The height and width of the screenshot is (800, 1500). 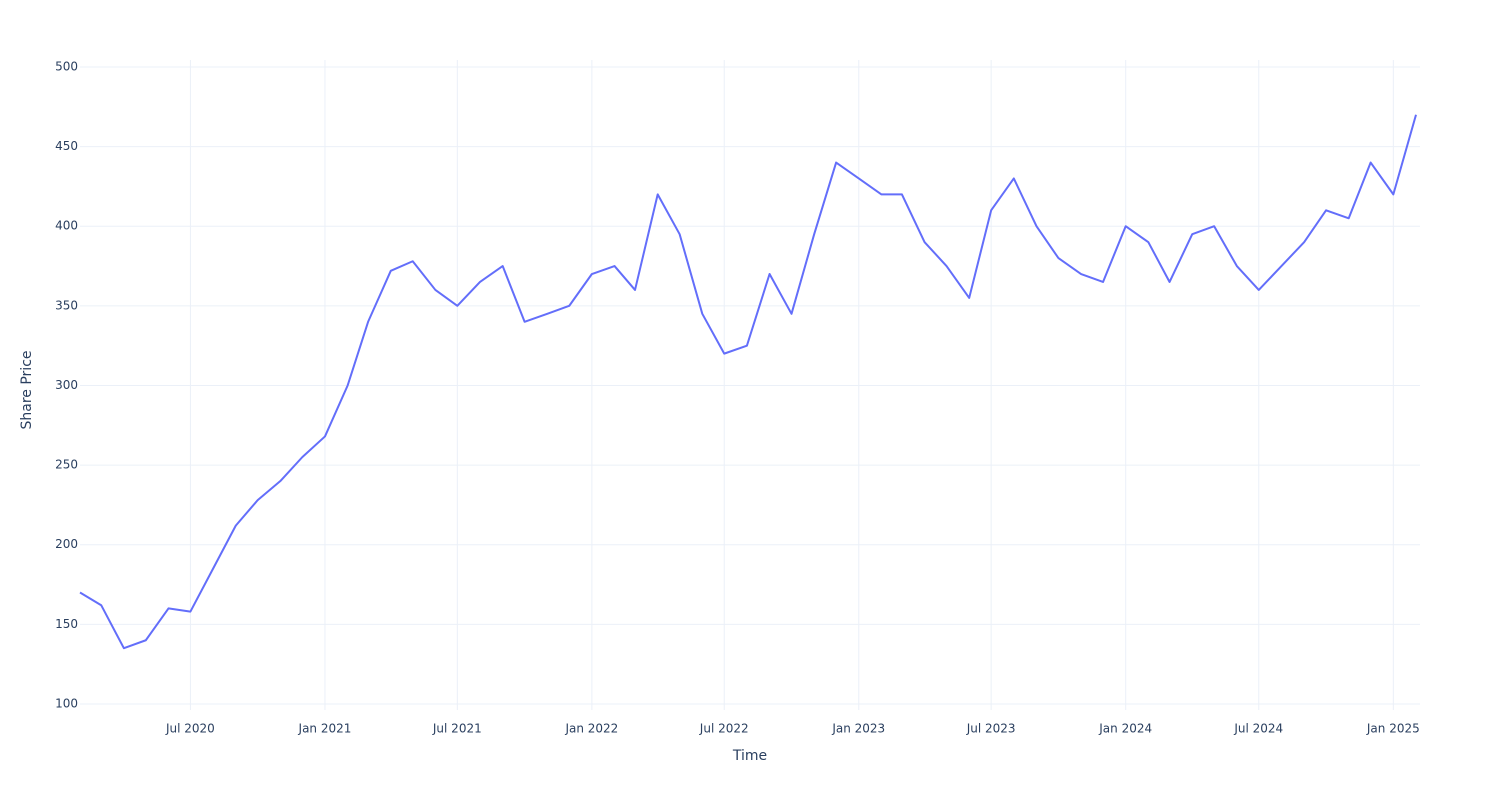 I want to click on x-tick-label: Jul 2022, so click(x=724, y=729).